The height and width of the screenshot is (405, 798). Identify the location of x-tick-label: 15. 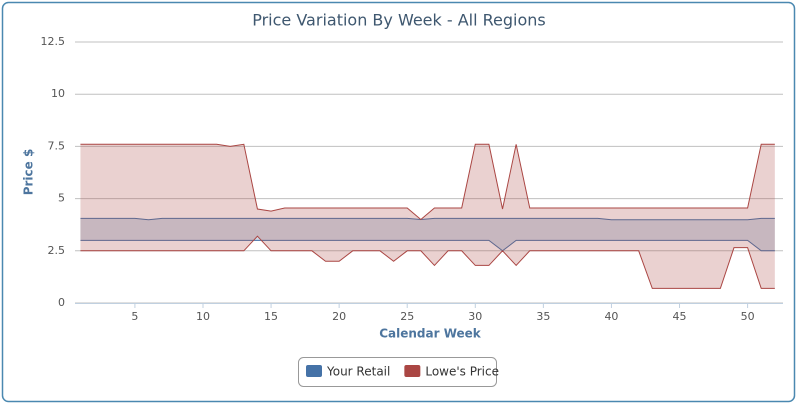
(271, 316).